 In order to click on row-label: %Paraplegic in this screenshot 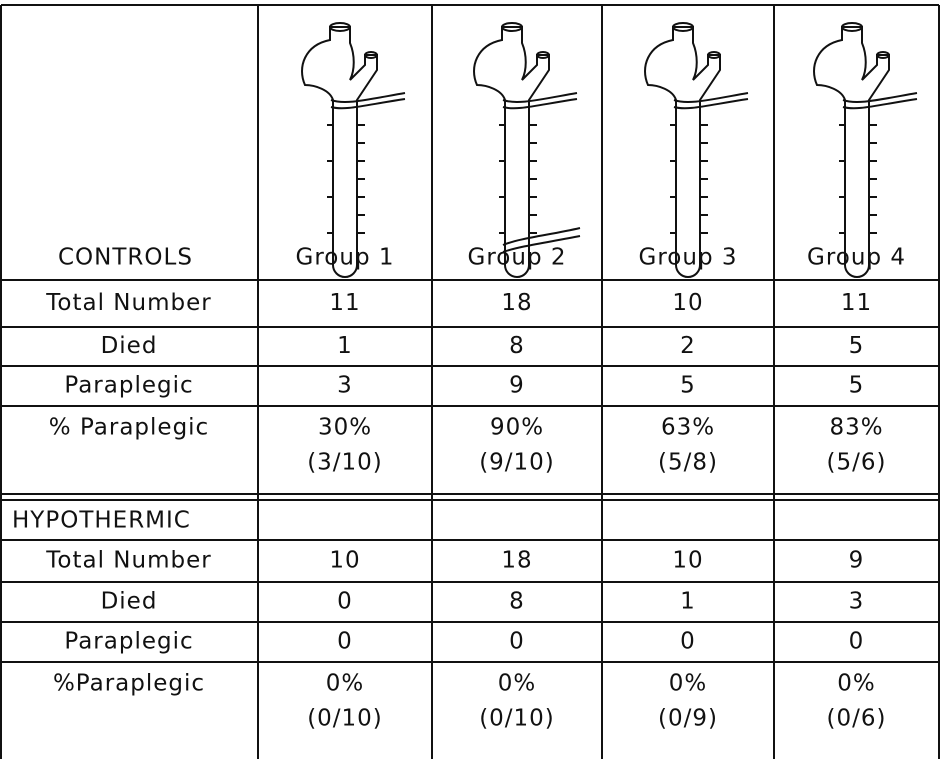, I will do `click(129, 684)`.